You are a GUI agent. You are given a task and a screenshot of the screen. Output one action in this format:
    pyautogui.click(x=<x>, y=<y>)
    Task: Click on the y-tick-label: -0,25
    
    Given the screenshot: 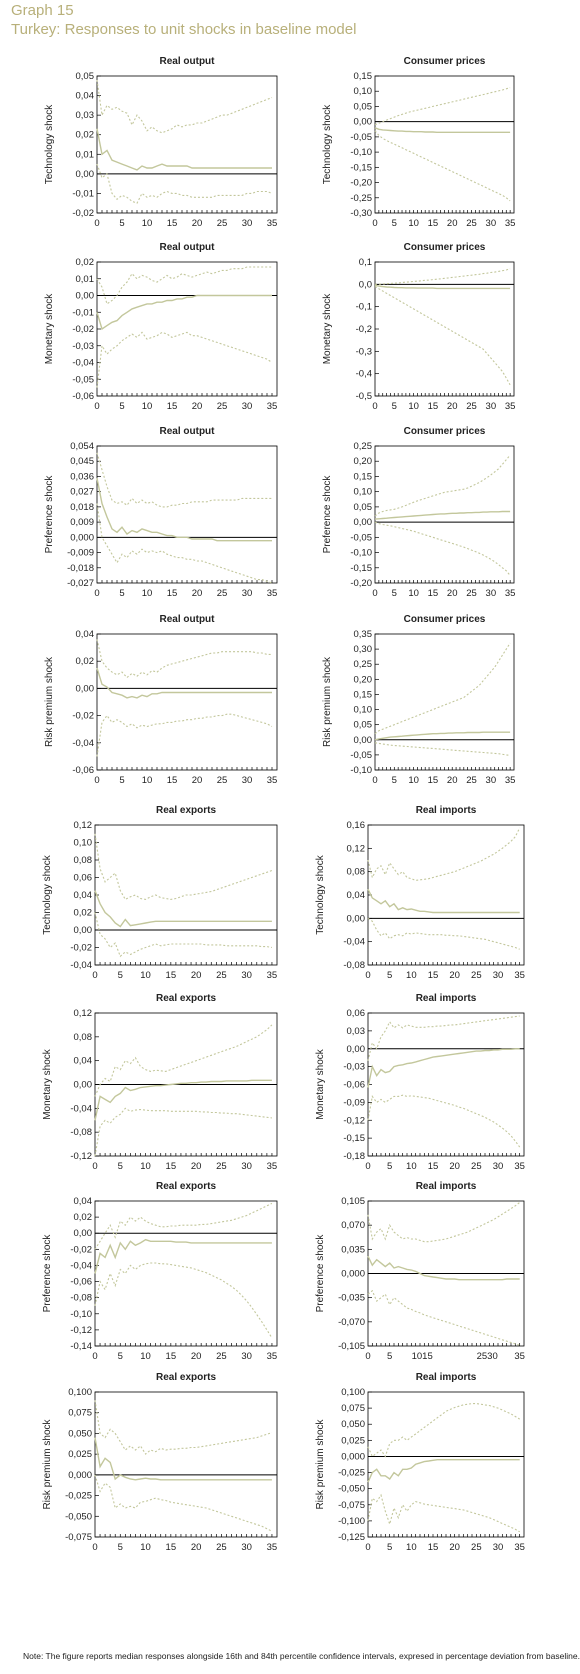 What is the action you would take?
    pyautogui.click(x=361, y=198)
    